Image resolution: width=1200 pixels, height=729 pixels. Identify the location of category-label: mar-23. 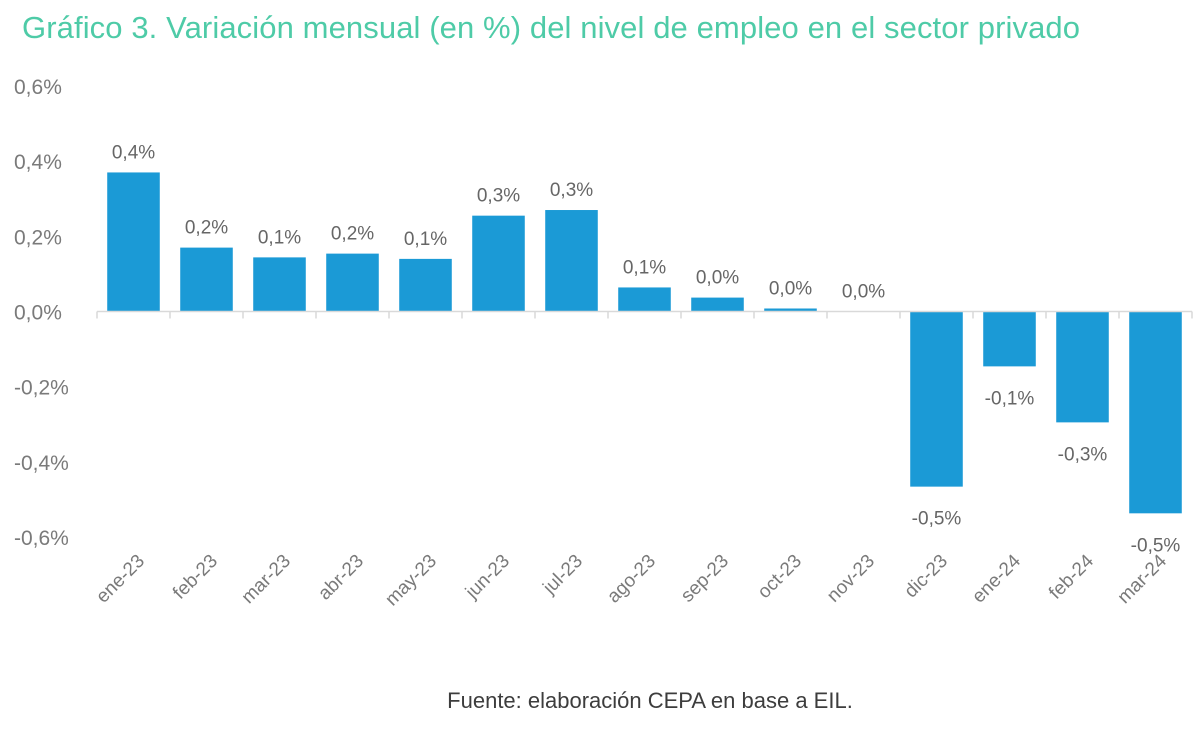
(266, 579).